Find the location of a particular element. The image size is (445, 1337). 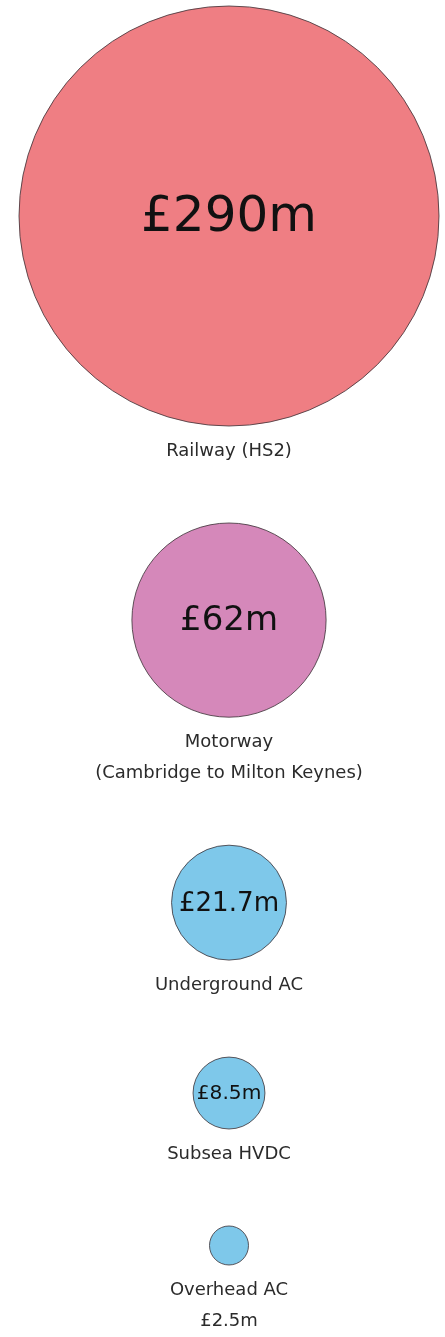

data-label: £290m is located at coordinates (229, 214).